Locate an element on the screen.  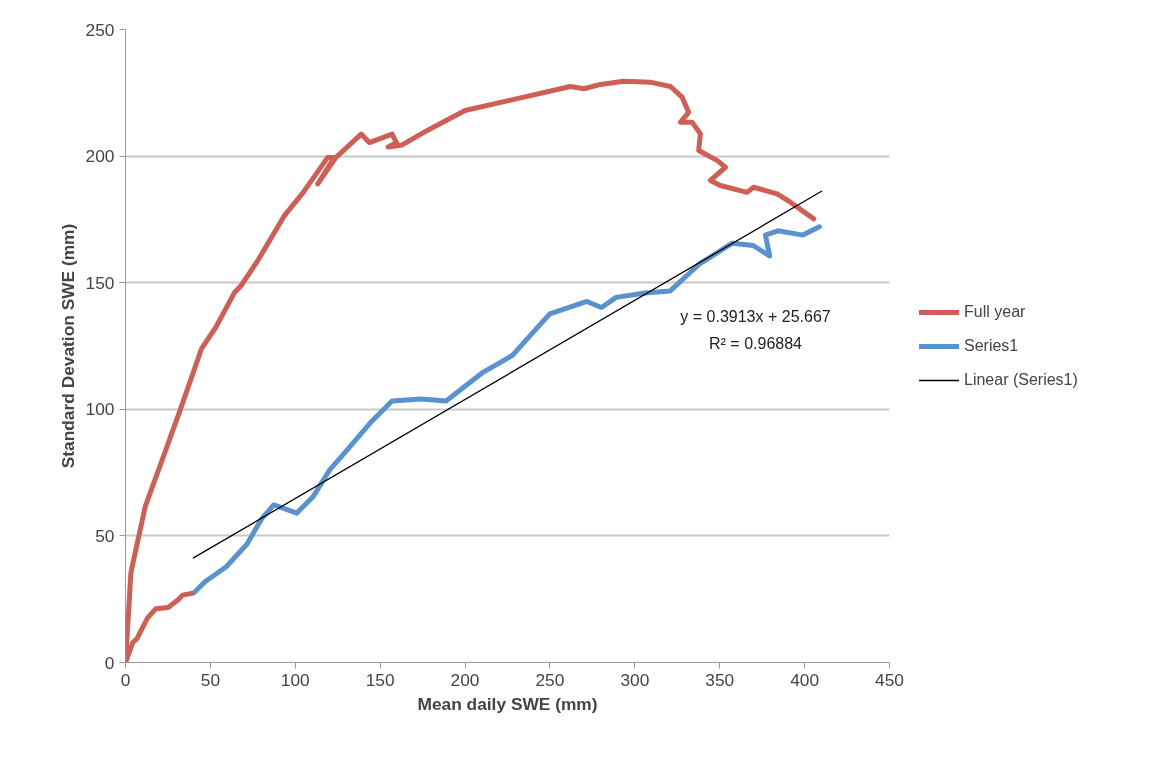
x-tick-label: 300 is located at coordinates (635, 679).